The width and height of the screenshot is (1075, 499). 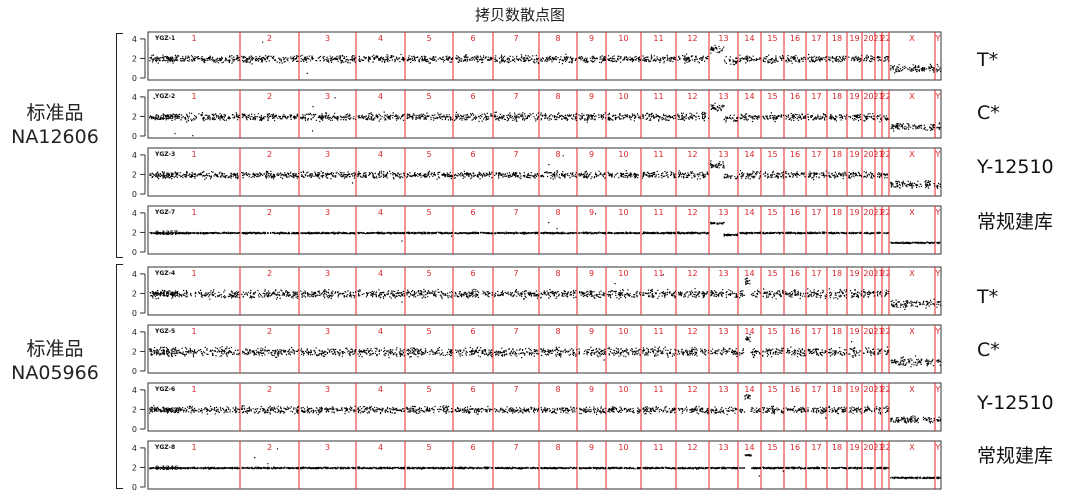 What do you see at coordinates (164, 389) in the screenshot?
I see `sample-id: YGZ-6` at bounding box center [164, 389].